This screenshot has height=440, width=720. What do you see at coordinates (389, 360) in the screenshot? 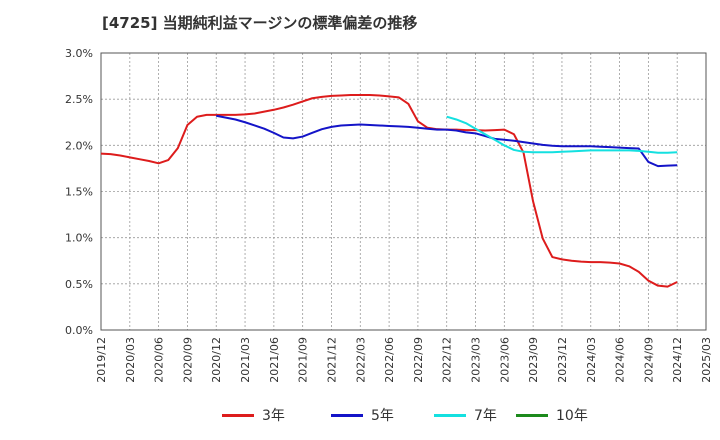
I see `x-tick-label: 2022/06` at bounding box center [389, 360].